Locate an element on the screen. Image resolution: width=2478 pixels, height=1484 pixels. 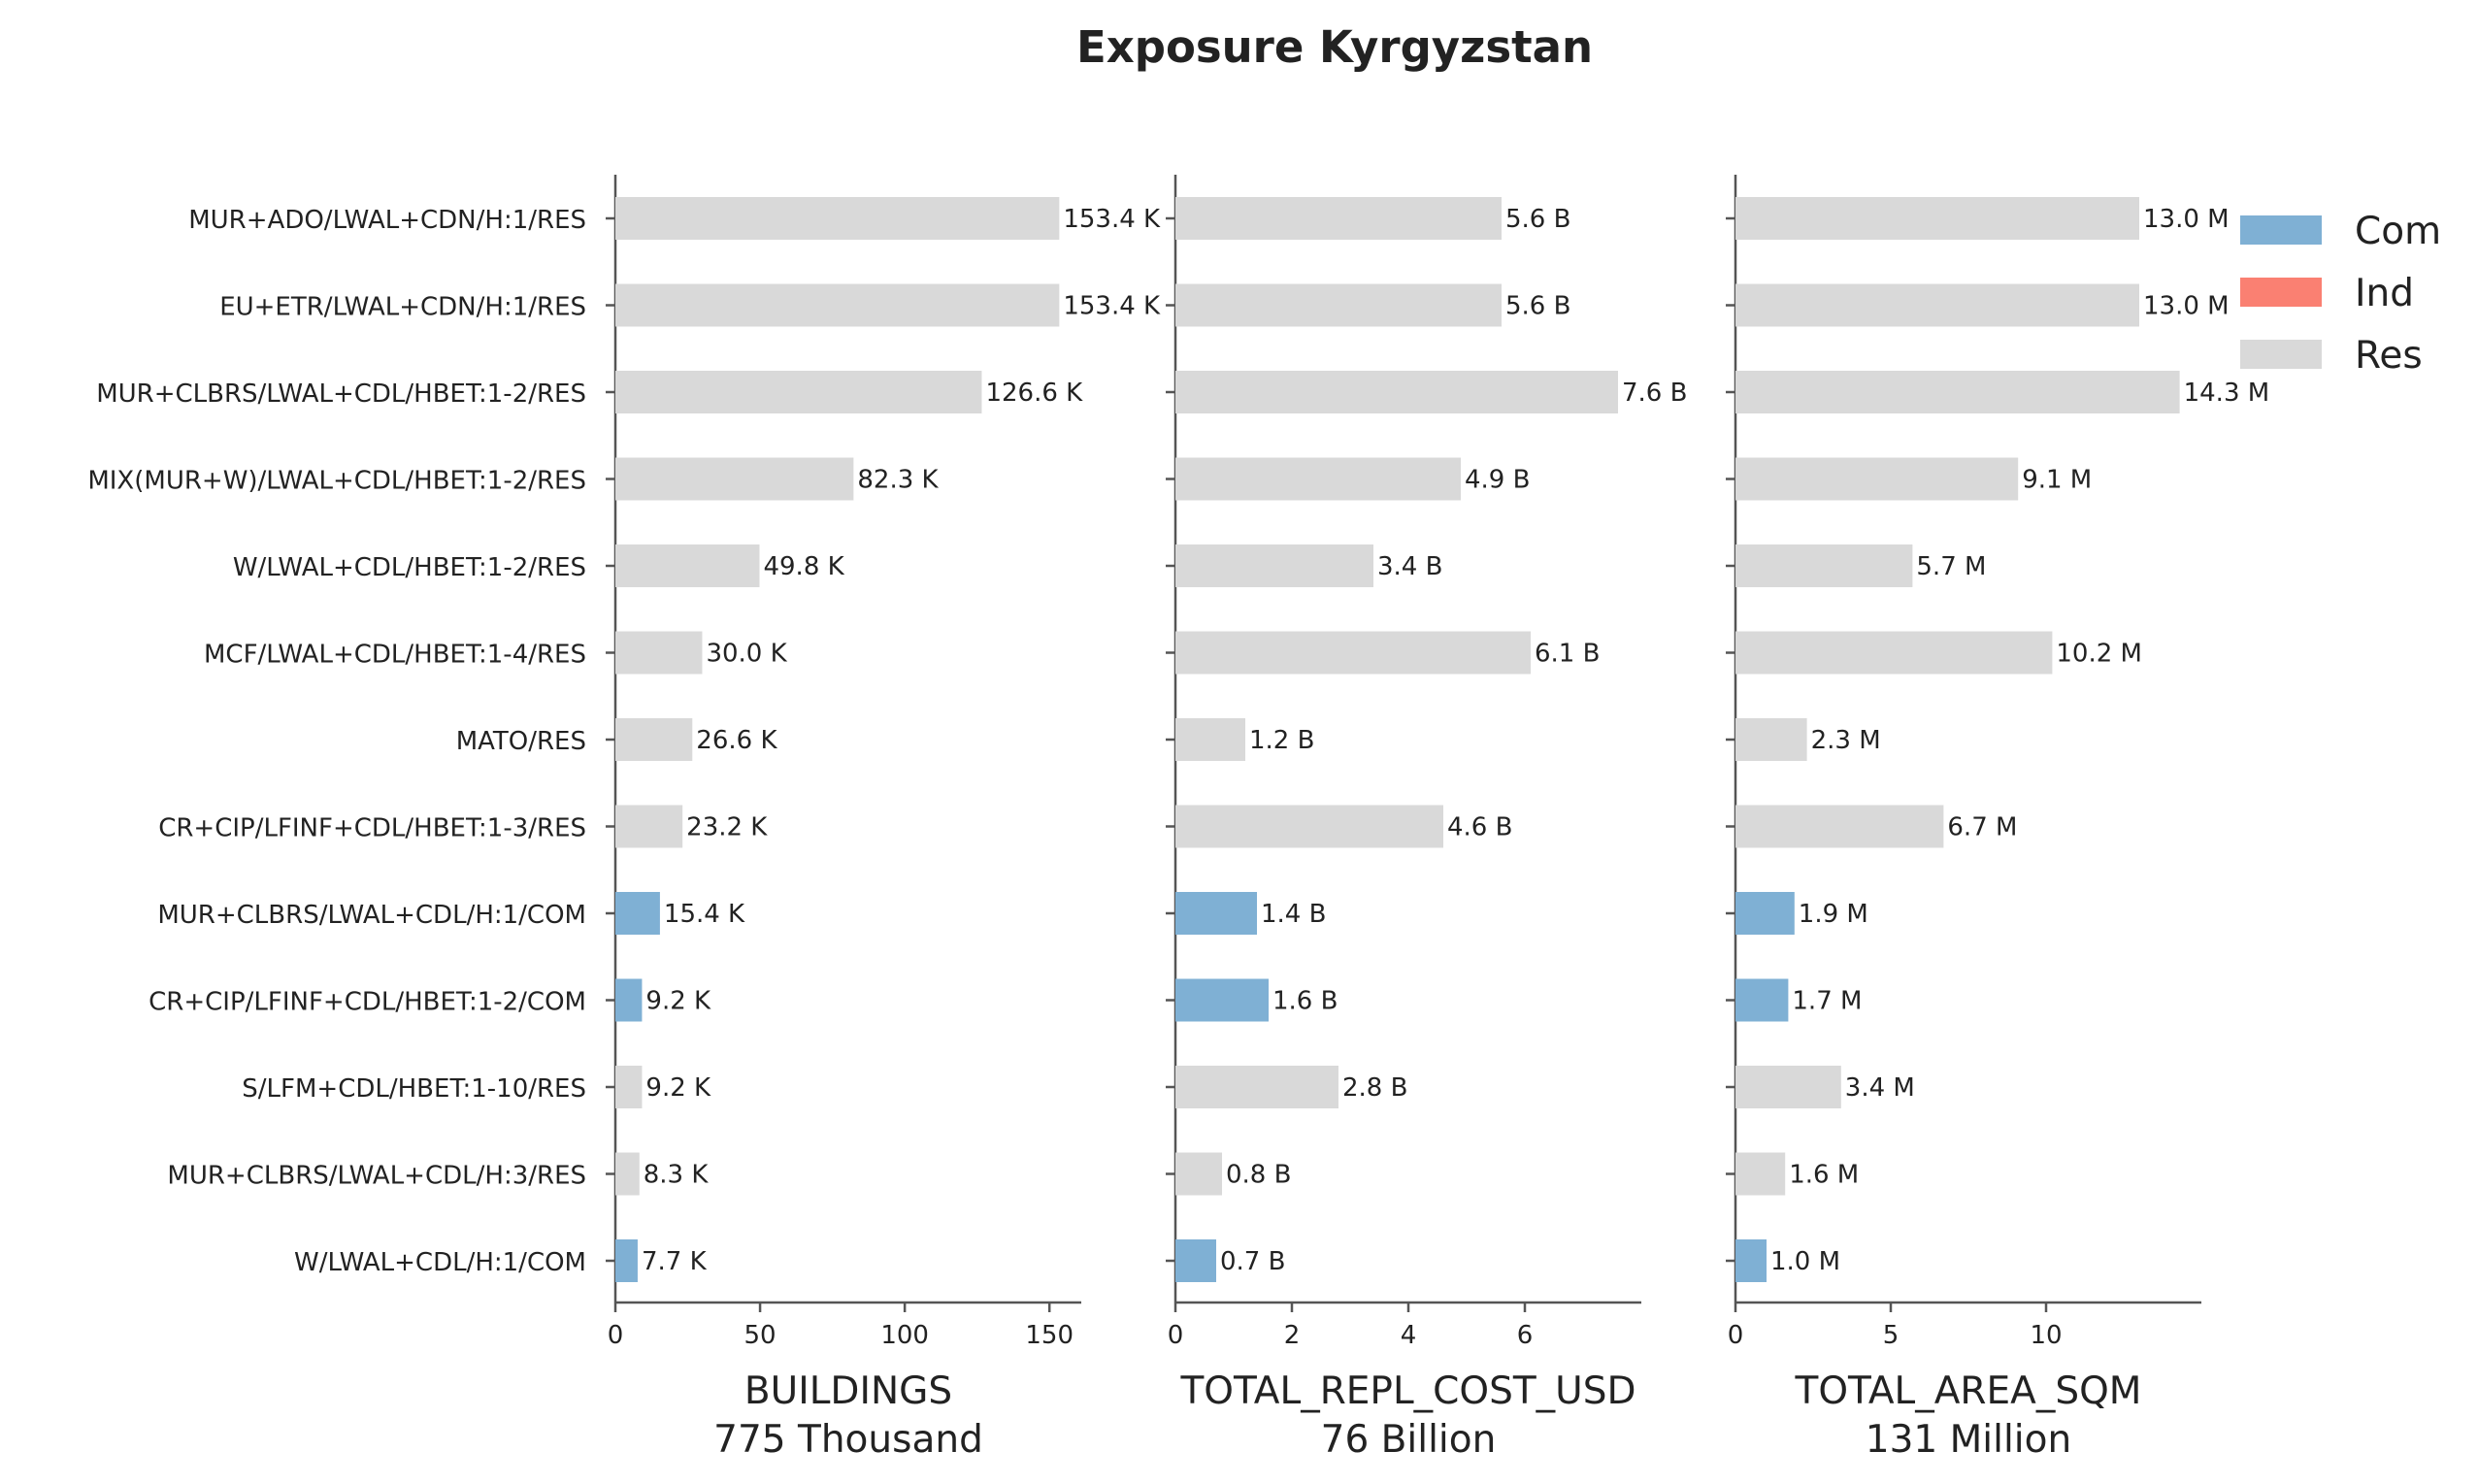
data-label: 1.6 B is located at coordinates (1305, 1001).